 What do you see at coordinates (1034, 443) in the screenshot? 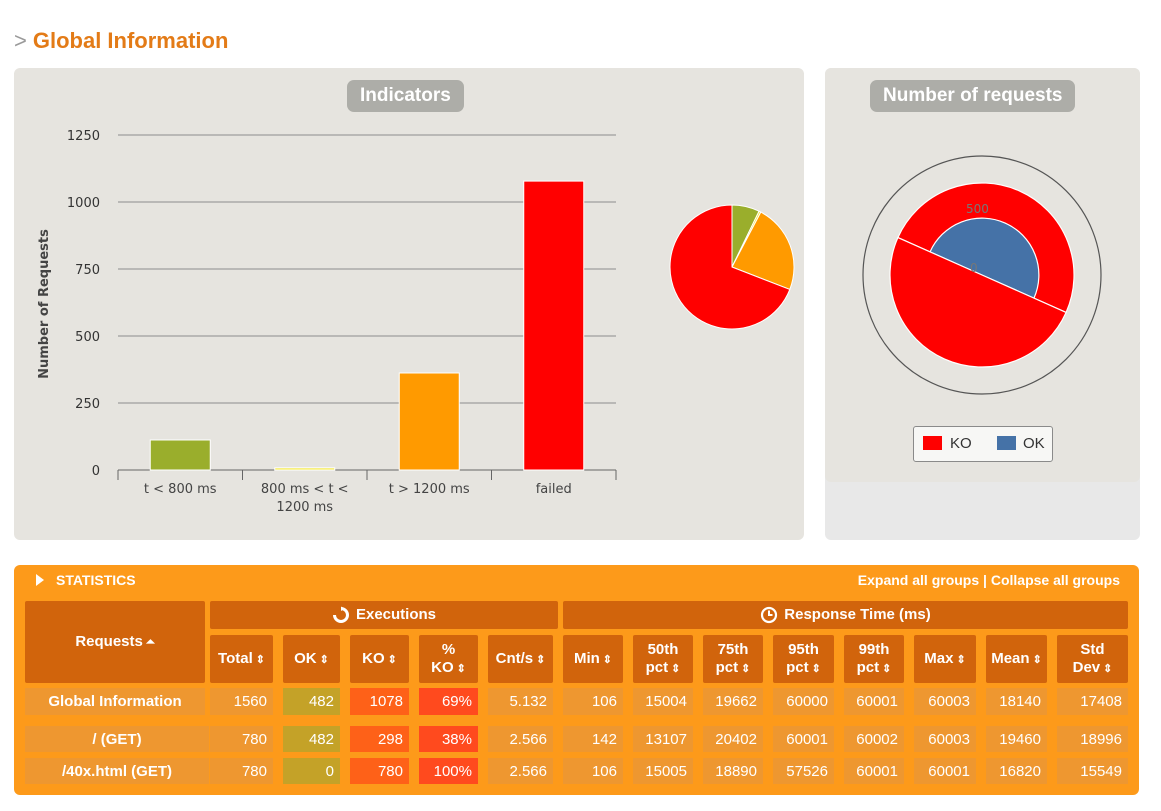
I see `legend-ok-label: OK` at bounding box center [1034, 443].